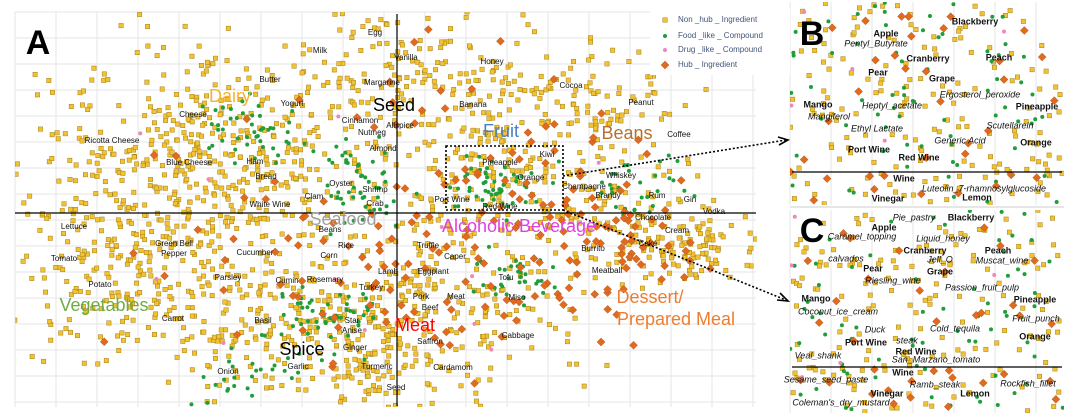 The image size is (1080, 414). I want to click on legend-marker, so click(665, 65).